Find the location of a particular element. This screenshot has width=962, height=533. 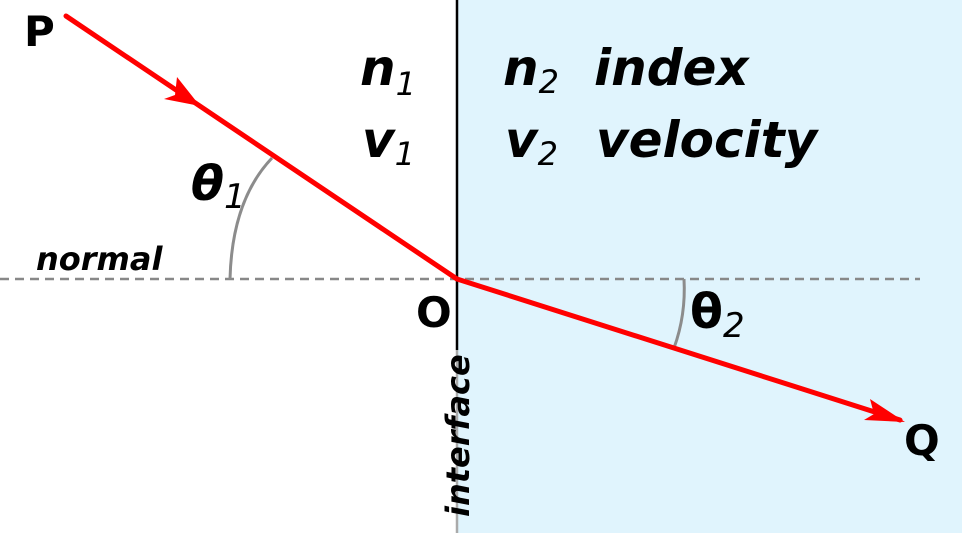

index-label: index is located at coordinates (672, 68).